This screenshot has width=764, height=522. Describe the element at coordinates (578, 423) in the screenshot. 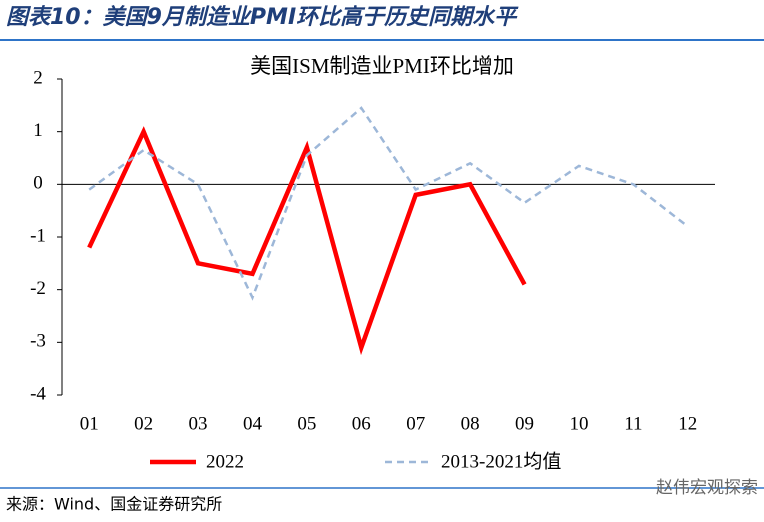

I see `x-tick-label: 10` at that location.